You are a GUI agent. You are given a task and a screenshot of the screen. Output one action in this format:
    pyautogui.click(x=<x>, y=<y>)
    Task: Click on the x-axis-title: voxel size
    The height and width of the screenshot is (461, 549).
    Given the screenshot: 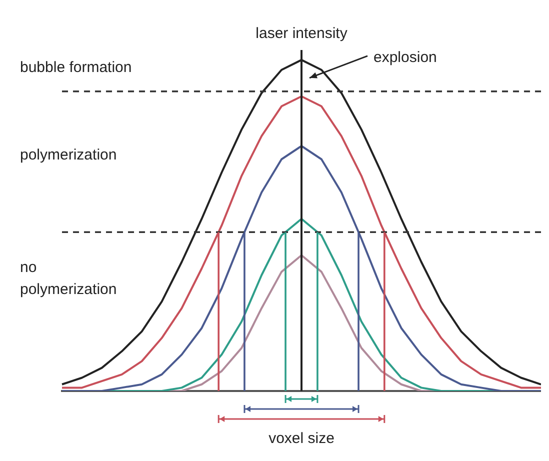 What is the action you would take?
    pyautogui.click(x=301, y=438)
    